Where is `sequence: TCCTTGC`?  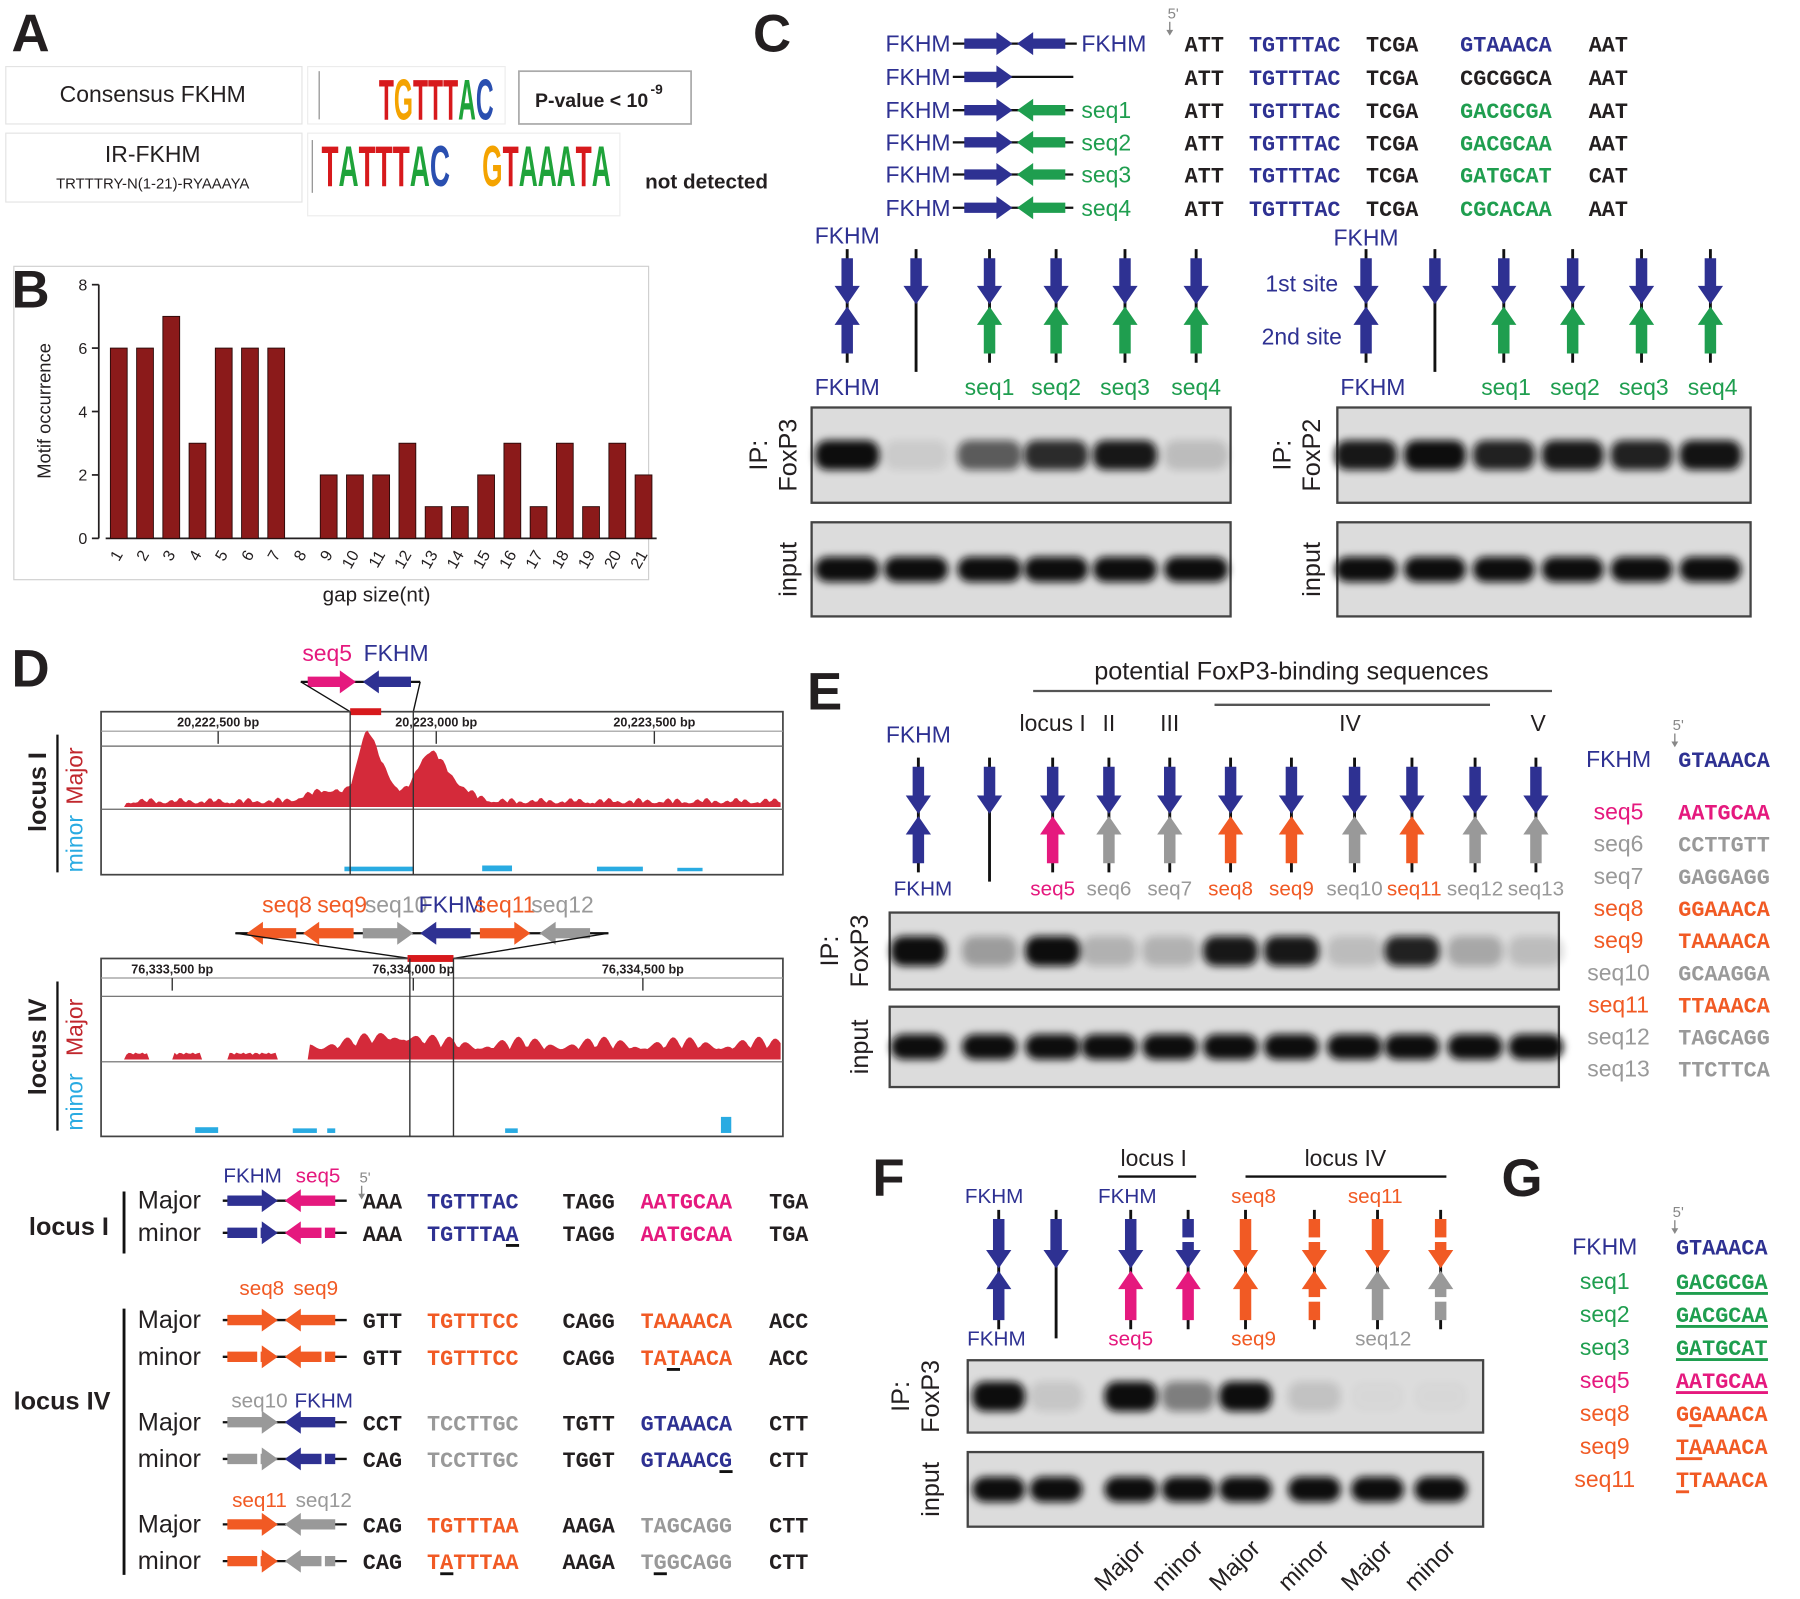 sequence: TCCTTGC is located at coordinates (473, 1424).